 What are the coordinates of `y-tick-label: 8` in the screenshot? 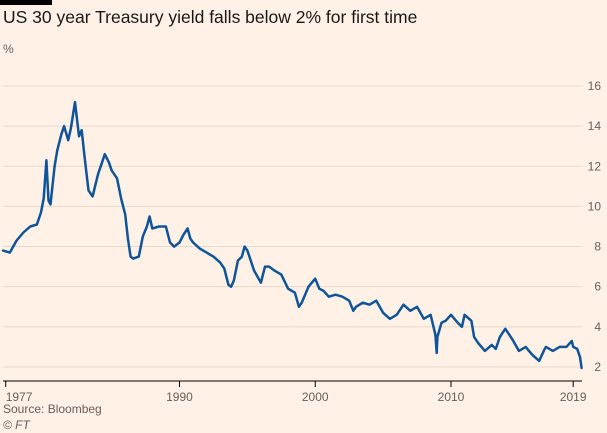 It's located at (597, 247).